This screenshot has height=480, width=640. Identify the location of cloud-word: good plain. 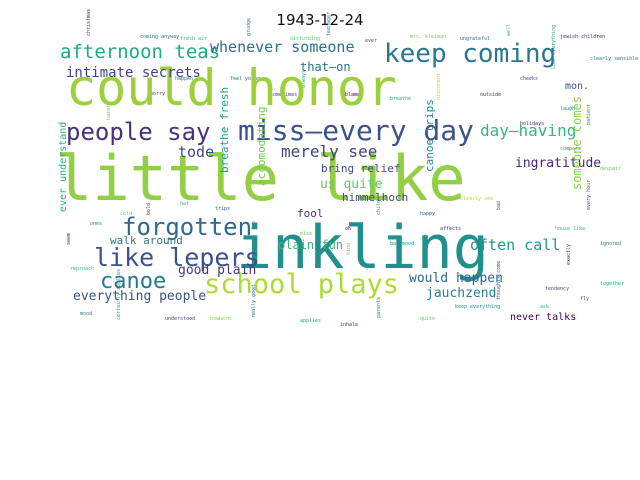
(217, 270).